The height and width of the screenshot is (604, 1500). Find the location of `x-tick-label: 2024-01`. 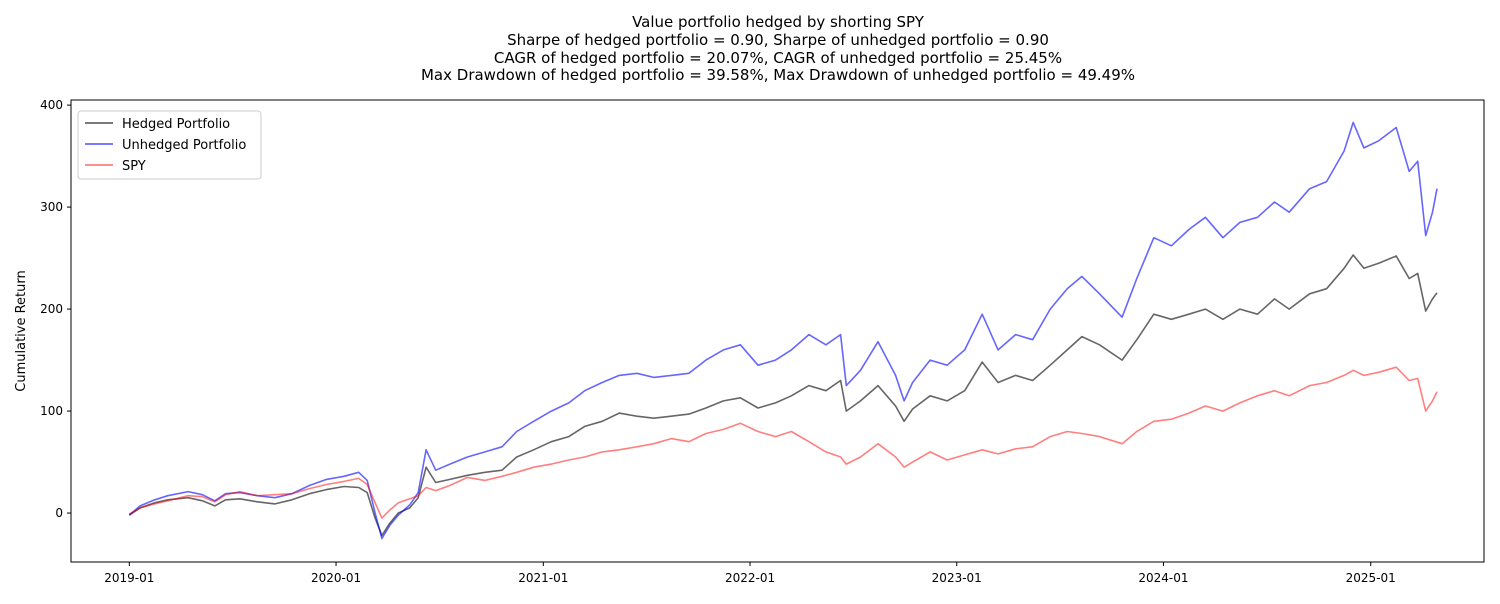

x-tick-label: 2024-01 is located at coordinates (1163, 578).